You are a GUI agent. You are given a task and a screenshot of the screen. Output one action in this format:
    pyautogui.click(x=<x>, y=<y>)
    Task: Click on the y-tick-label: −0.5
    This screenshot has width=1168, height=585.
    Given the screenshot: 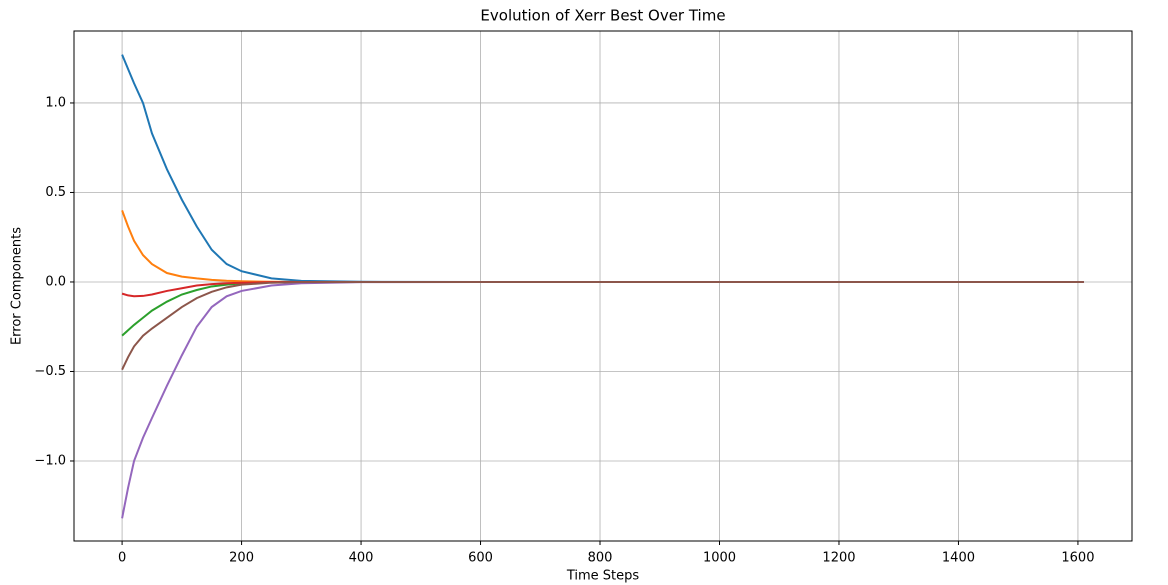 What is the action you would take?
    pyautogui.click(x=50, y=371)
    